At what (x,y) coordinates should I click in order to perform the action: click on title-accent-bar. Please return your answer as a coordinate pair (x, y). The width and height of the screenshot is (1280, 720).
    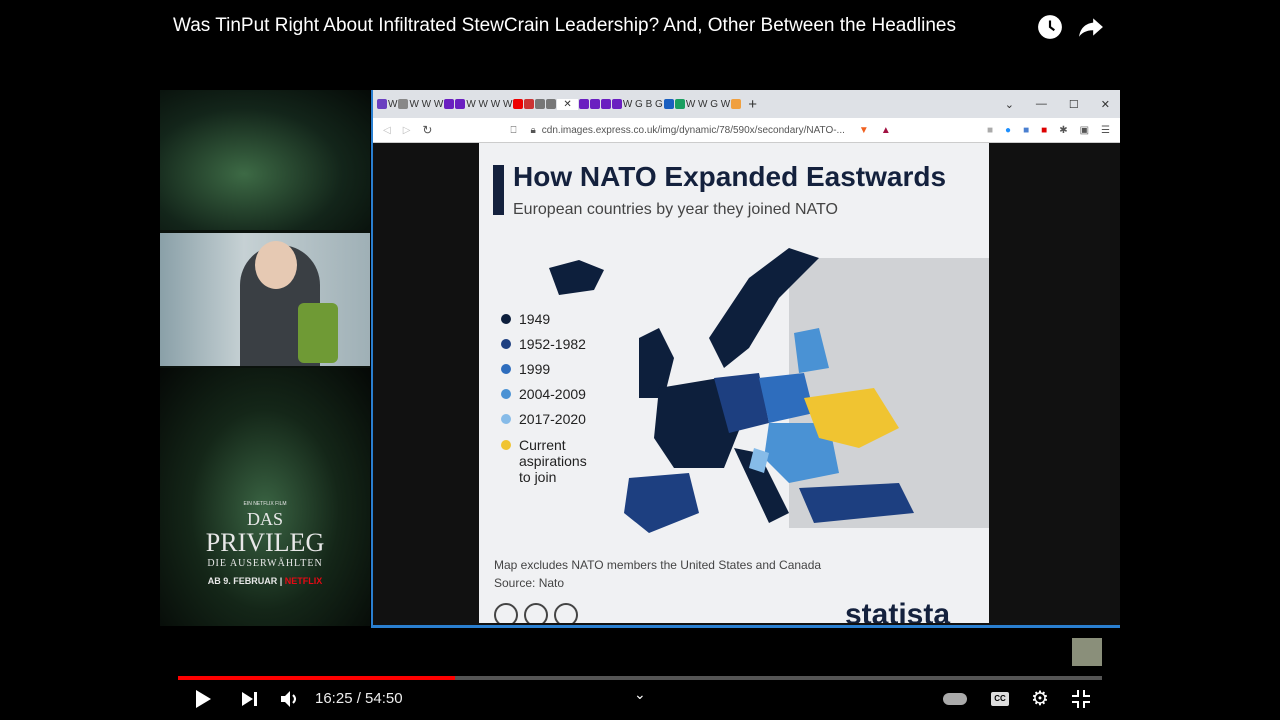
    Looking at the image, I should click on (498, 190).